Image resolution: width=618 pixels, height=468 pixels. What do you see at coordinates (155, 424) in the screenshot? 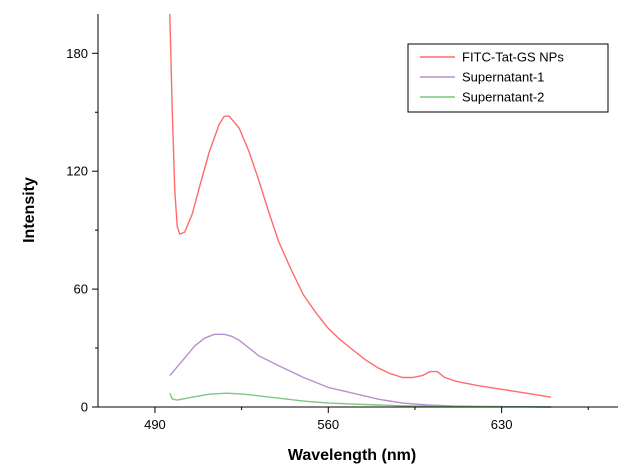
I see `x-tick-label: 490` at bounding box center [155, 424].